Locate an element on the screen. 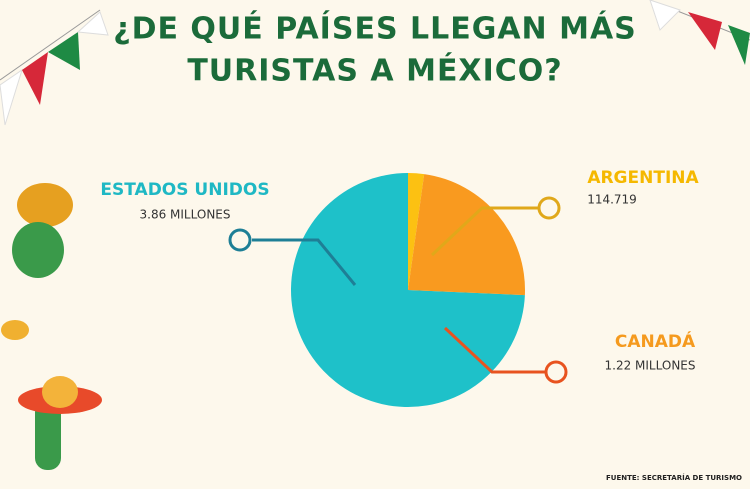 The height and width of the screenshot is (489, 750). chart-subtitle: TURISTAS A MÉXICO? is located at coordinates (374, 71).